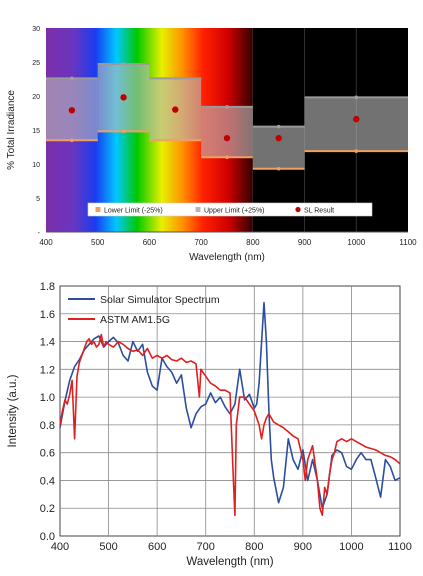 This screenshot has height=576, width=423. I want to click on legend-label: SL Result, so click(319, 210).